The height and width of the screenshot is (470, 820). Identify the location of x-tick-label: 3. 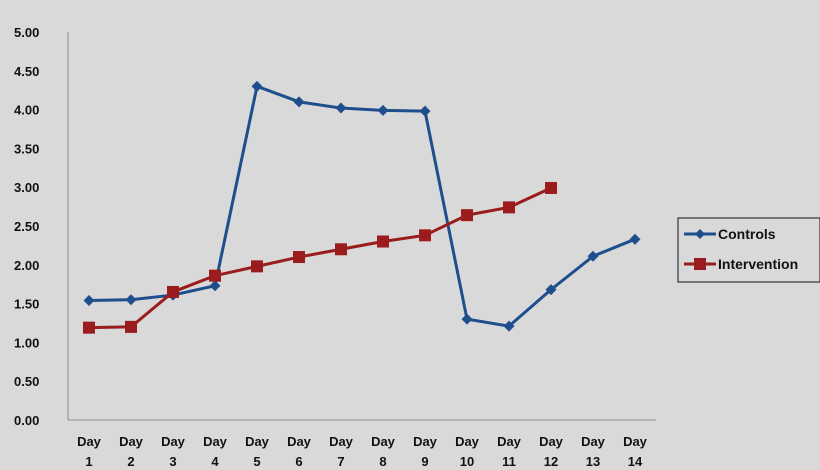
(172, 461).